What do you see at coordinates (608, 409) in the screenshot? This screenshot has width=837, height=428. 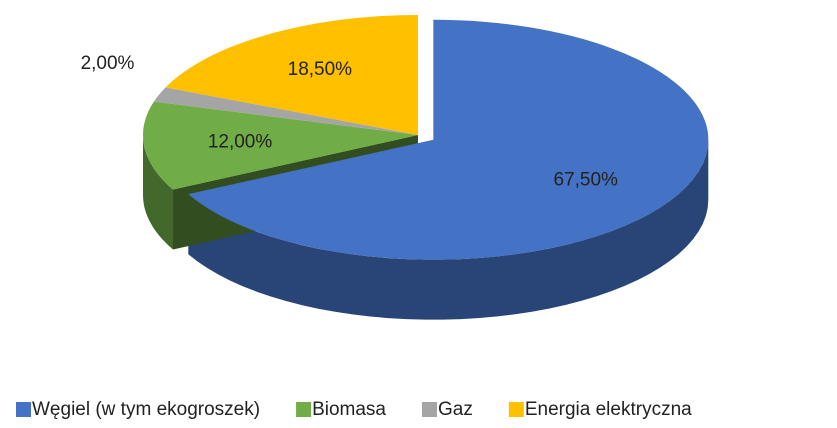 I see `legend-label: Energia elektryczna` at bounding box center [608, 409].